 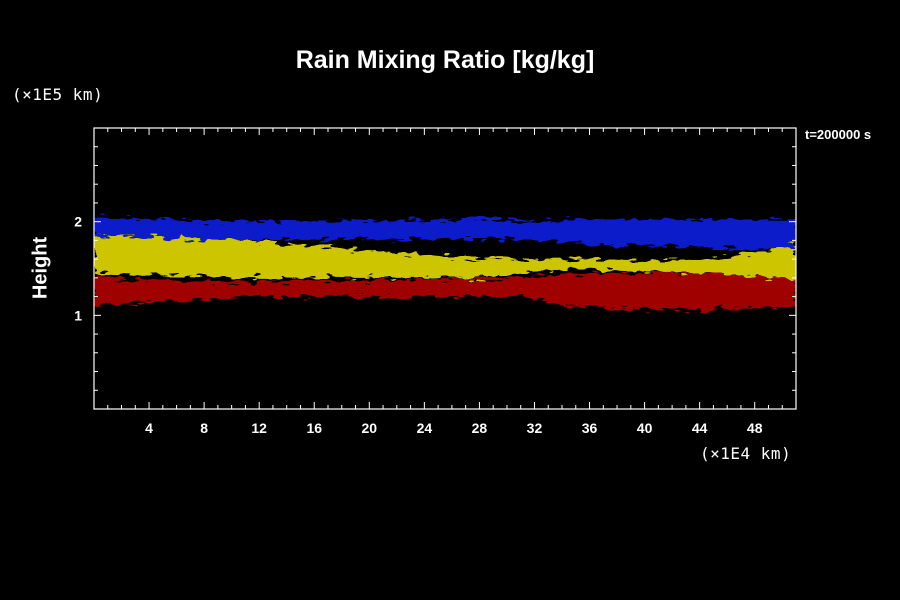 I want to click on x-tick-label: 36, so click(x=590, y=428).